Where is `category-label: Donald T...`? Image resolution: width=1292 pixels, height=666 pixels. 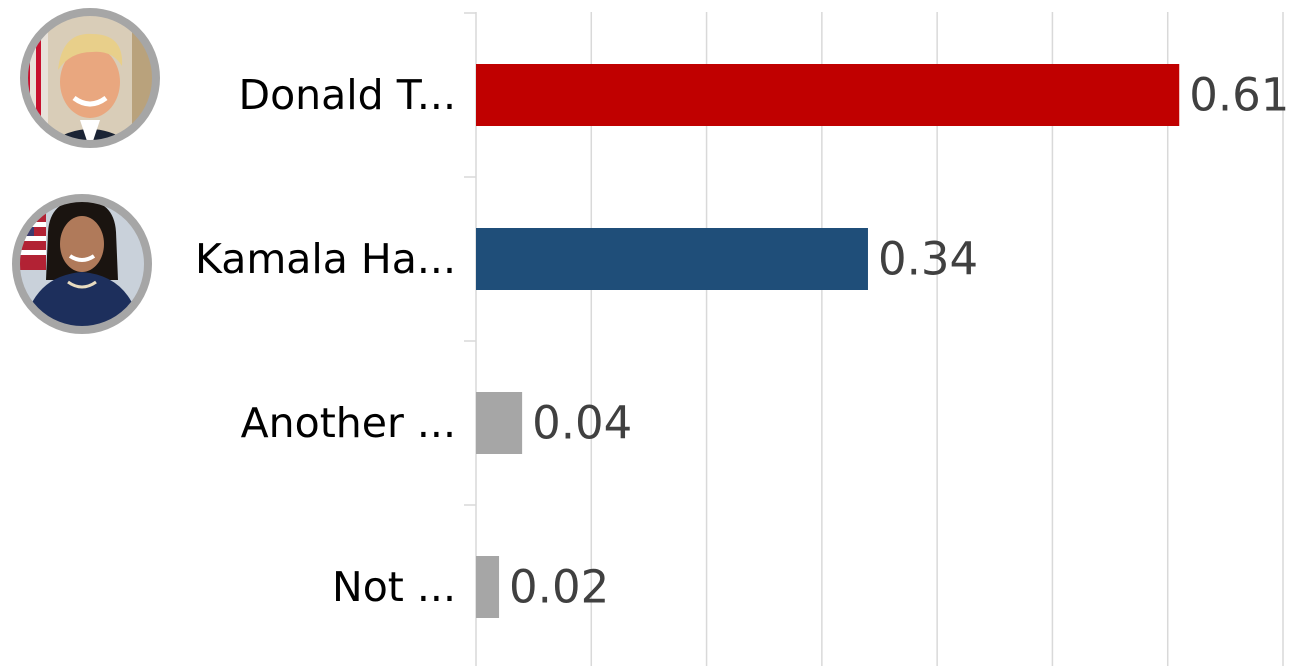
category-label: Donald T... is located at coordinates (348, 95).